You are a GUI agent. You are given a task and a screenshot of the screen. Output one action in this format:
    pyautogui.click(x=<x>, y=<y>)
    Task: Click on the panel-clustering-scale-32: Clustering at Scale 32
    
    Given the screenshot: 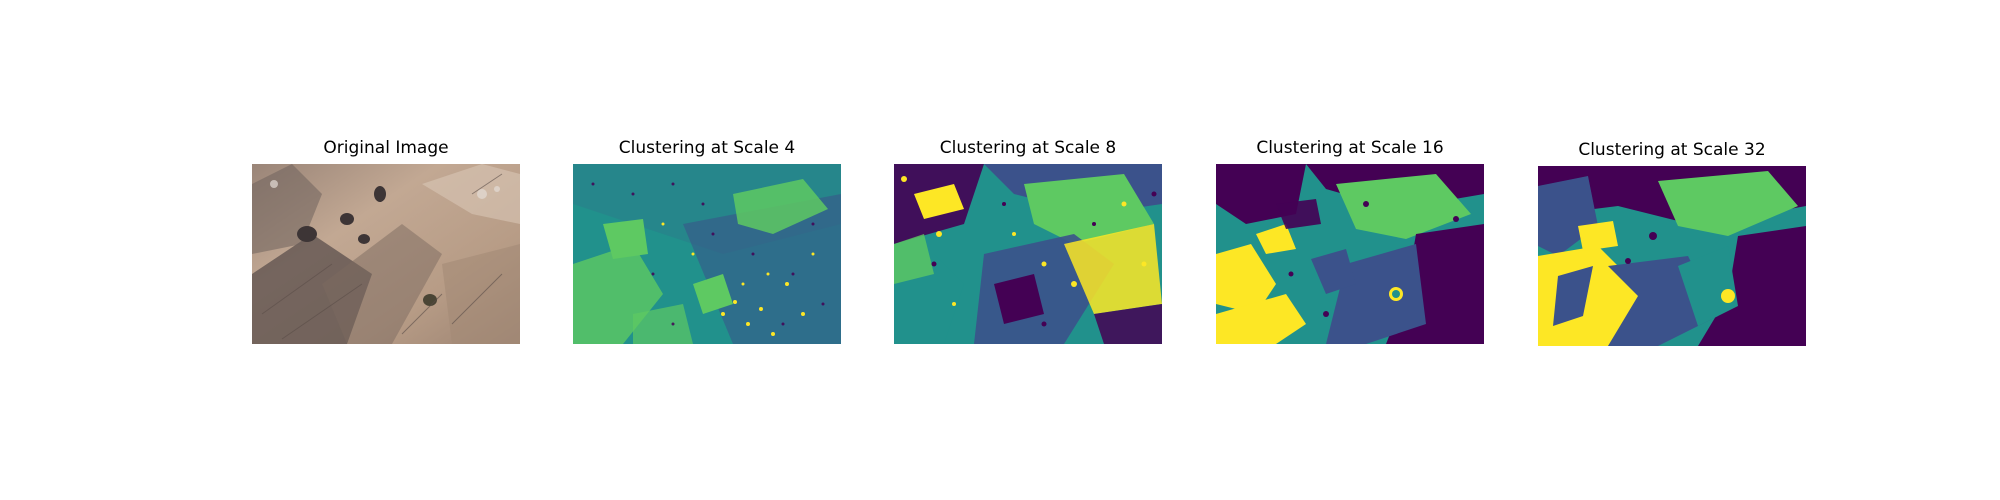 What is the action you would take?
    pyautogui.click(x=1672, y=250)
    